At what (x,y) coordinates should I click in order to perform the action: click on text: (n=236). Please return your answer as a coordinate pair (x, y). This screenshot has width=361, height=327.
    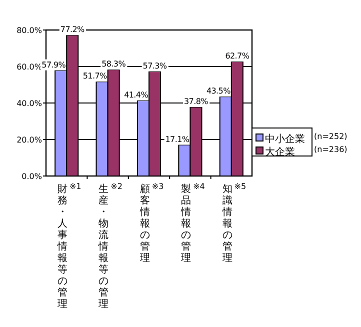
    Looking at the image, I should click on (331, 149).